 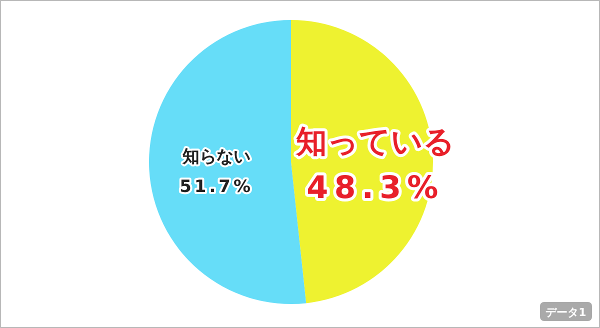 What do you see at coordinates (566, 312) in the screenshot?
I see `text: データ1` at bounding box center [566, 312].